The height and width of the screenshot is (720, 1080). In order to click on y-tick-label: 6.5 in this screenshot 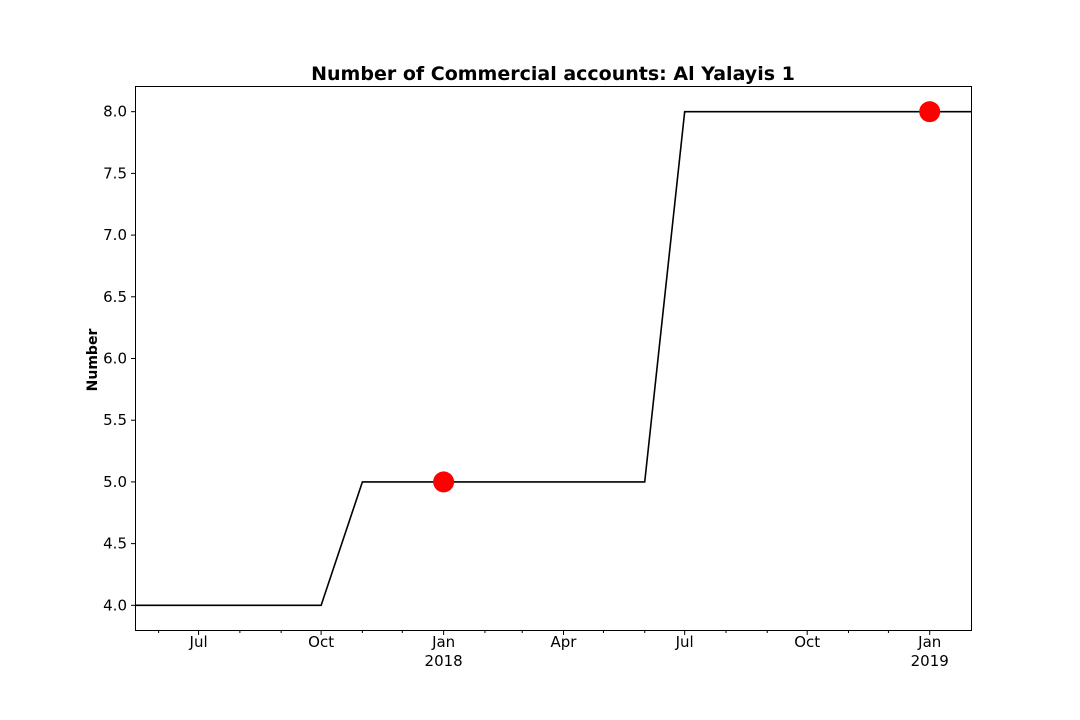, I will do `click(115, 297)`.